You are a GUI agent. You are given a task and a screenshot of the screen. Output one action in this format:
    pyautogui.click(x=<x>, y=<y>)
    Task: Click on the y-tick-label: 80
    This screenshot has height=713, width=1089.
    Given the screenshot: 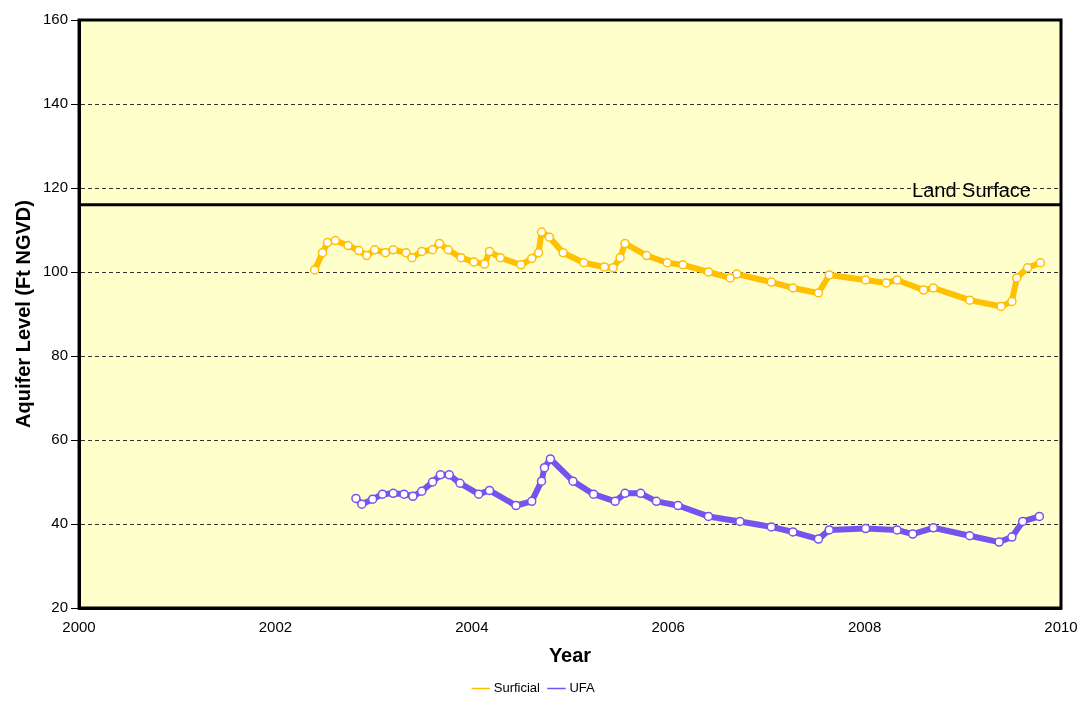 What is the action you would take?
    pyautogui.click(x=60, y=355)
    